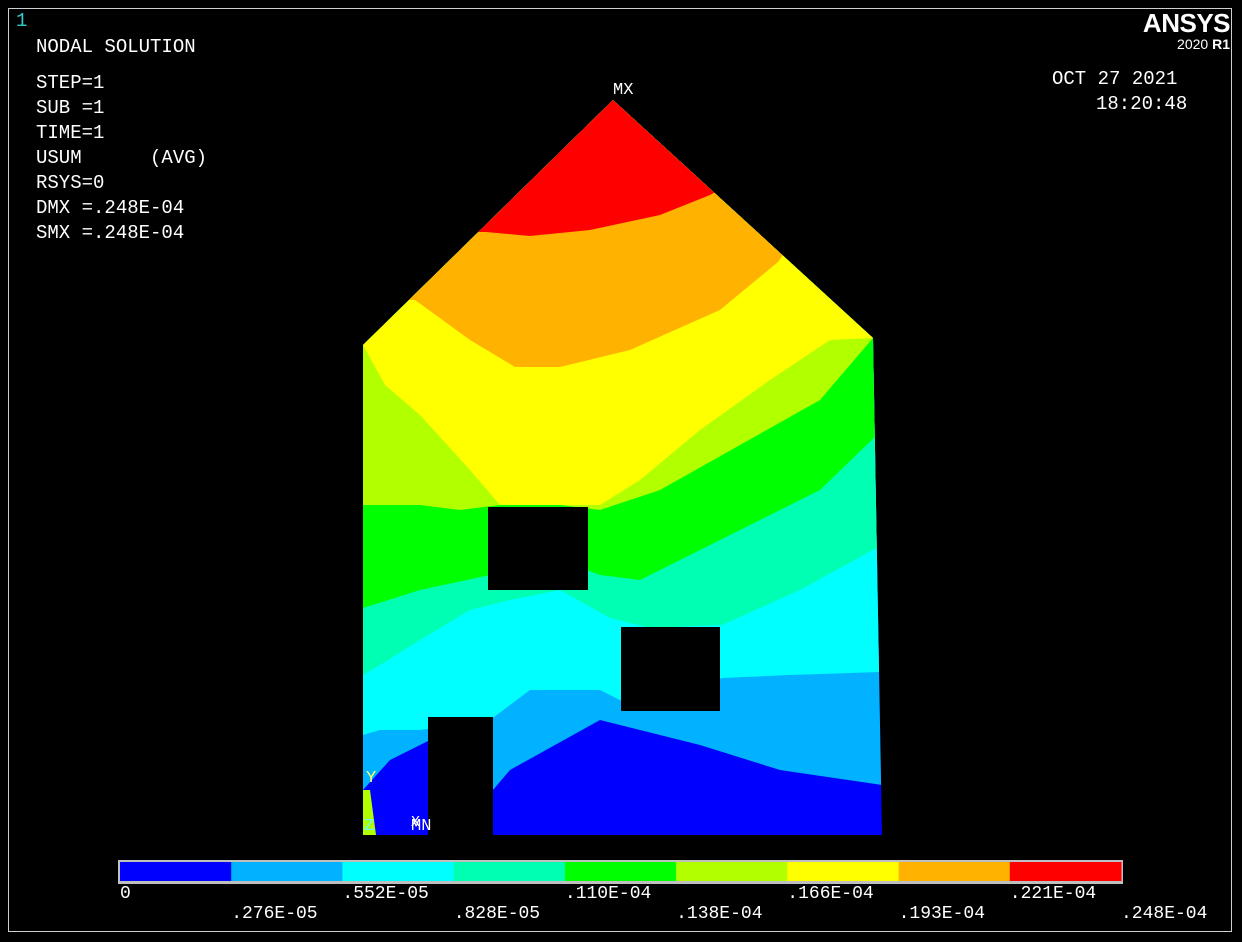  What do you see at coordinates (22, 21) in the screenshot?
I see `window-number: 1` at bounding box center [22, 21].